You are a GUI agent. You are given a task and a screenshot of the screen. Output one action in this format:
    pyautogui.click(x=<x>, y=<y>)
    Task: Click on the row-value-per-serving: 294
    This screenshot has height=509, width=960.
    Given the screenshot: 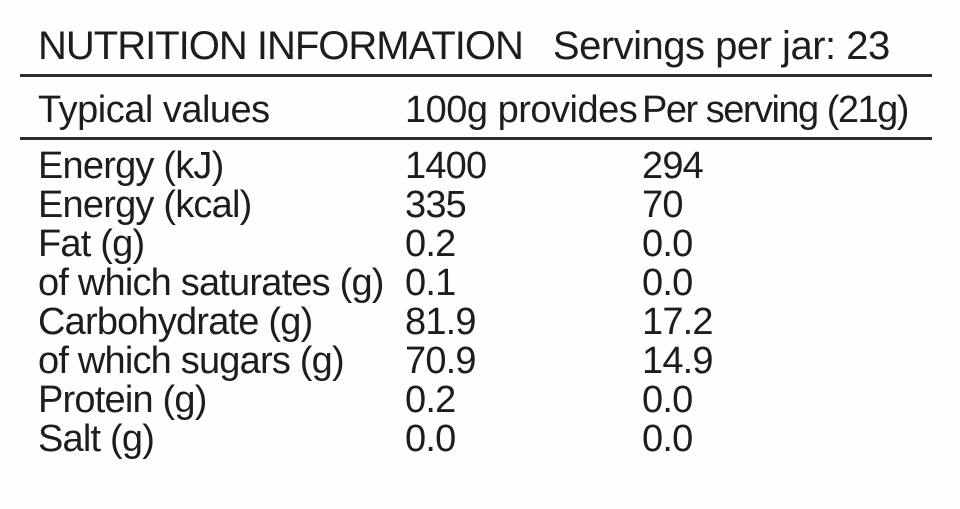 What is the action you would take?
    pyautogui.click(x=673, y=166)
    